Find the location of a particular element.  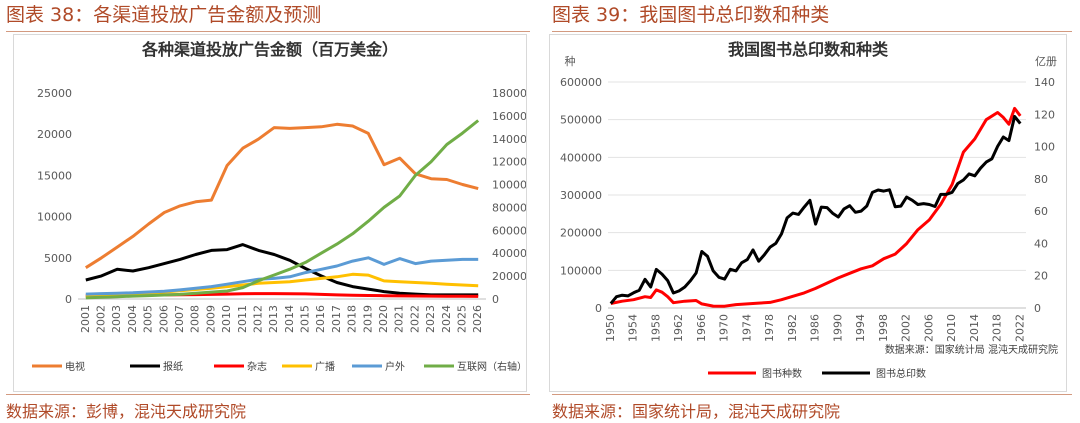

y2-tick-label: 140000 is located at coordinates (509, 139).